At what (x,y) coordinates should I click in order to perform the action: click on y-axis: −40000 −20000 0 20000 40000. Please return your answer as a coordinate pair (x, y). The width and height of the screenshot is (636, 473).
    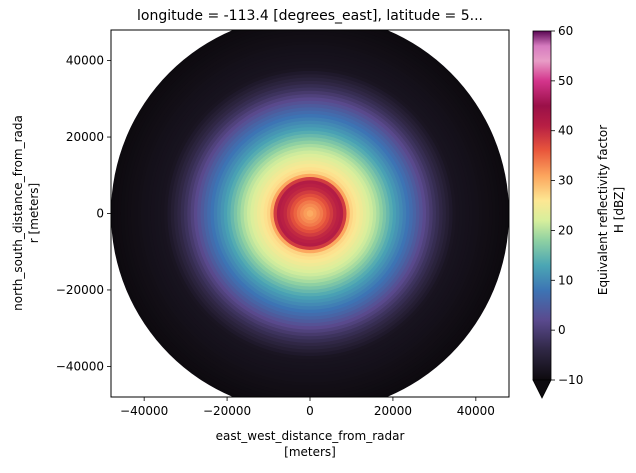
    Looking at the image, I should click on (83, 213).